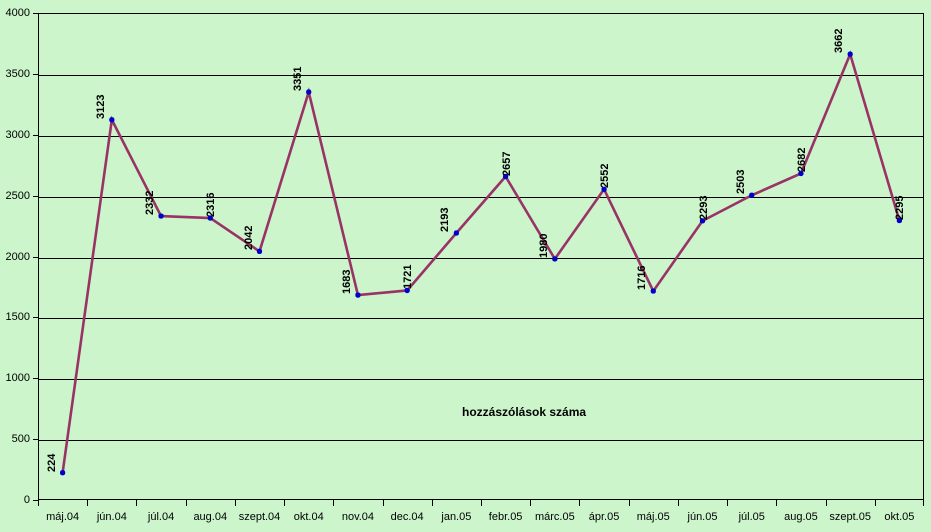 The height and width of the screenshot is (532, 931). I want to click on x-tick-label: júl.04, so click(161, 517).